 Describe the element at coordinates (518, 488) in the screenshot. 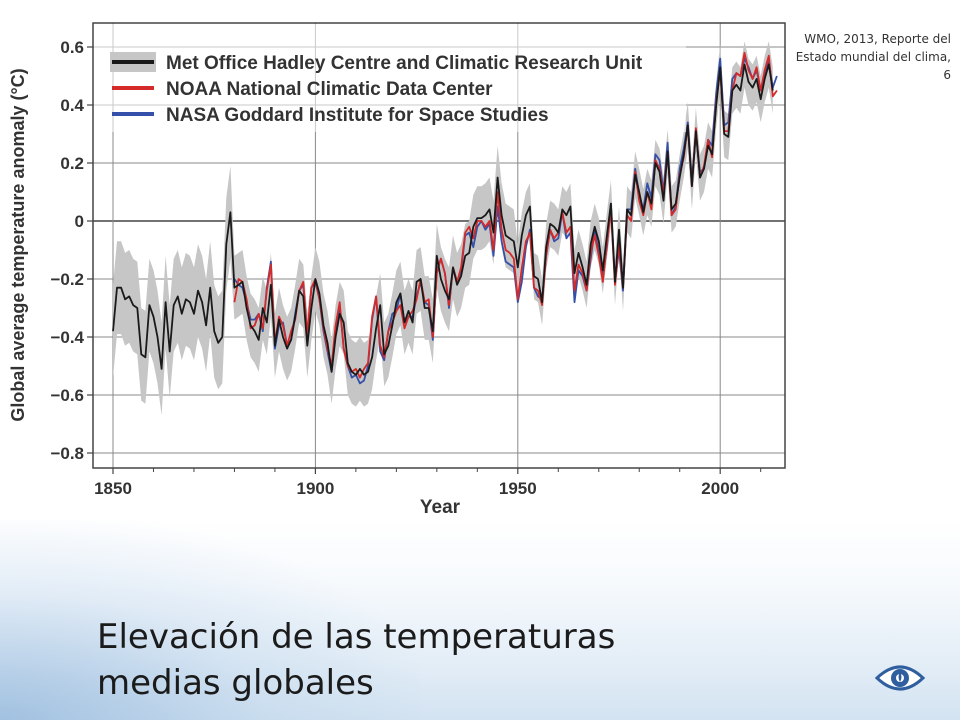

I see `x-tick-label: 1950` at that location.